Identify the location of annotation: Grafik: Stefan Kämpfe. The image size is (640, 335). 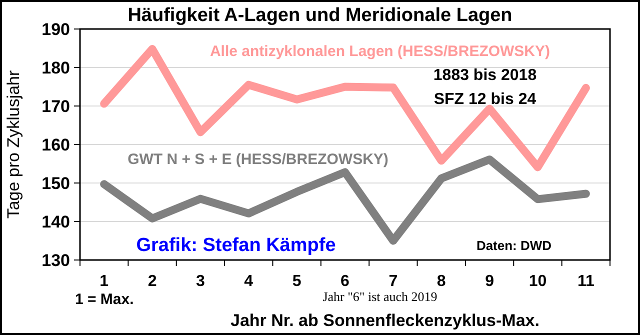
(236, 245).